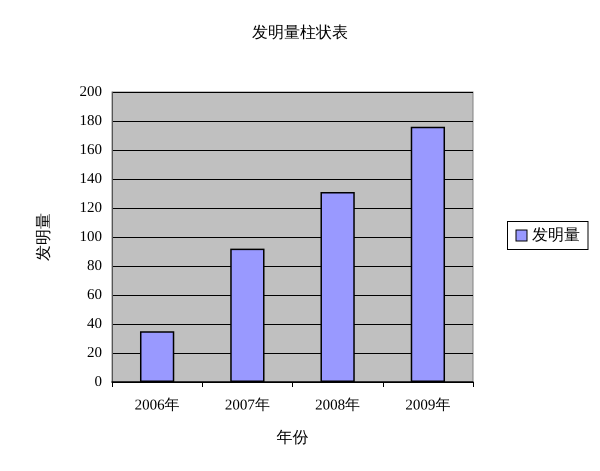  I want to click on y-tick-label: 20, so click(94, 353).